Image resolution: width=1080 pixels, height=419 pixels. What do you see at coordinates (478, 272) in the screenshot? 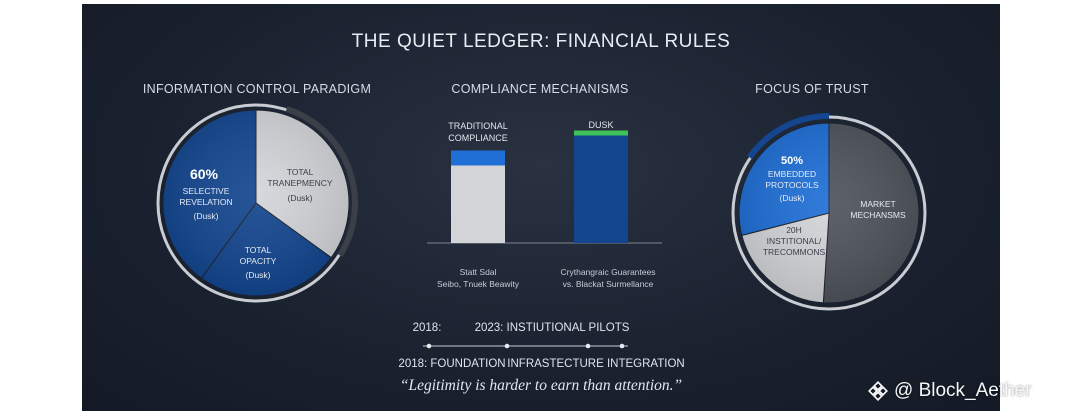
I see `bar-annotation: Statt Sdal` at bounding box center [478, 272].